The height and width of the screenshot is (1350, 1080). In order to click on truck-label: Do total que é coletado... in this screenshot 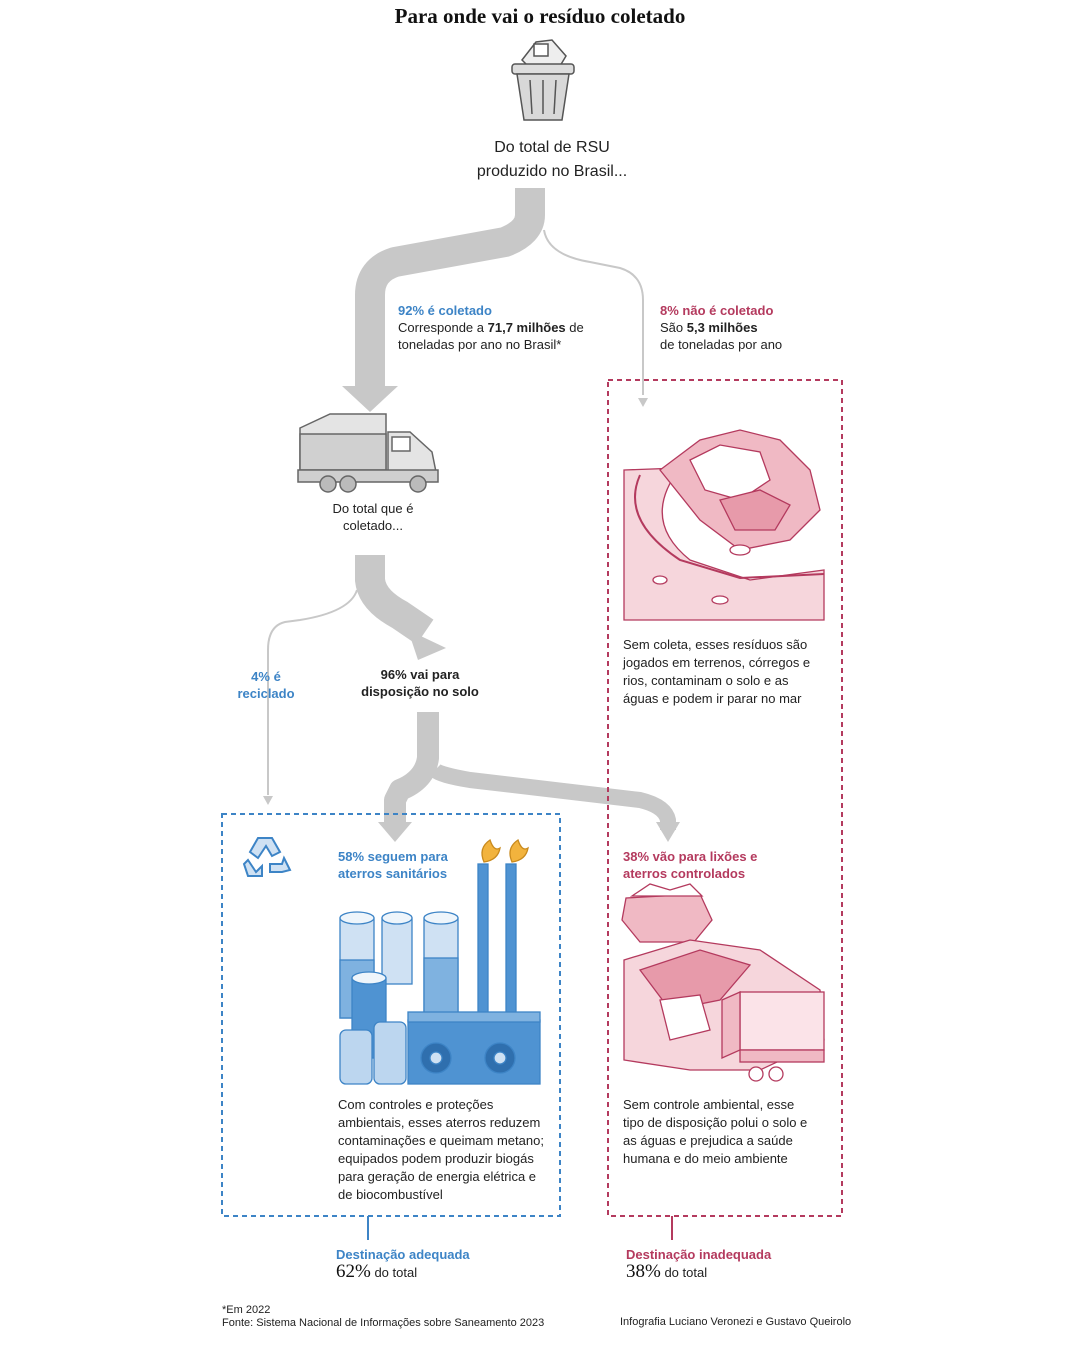, I will do `click(373, 517)`.